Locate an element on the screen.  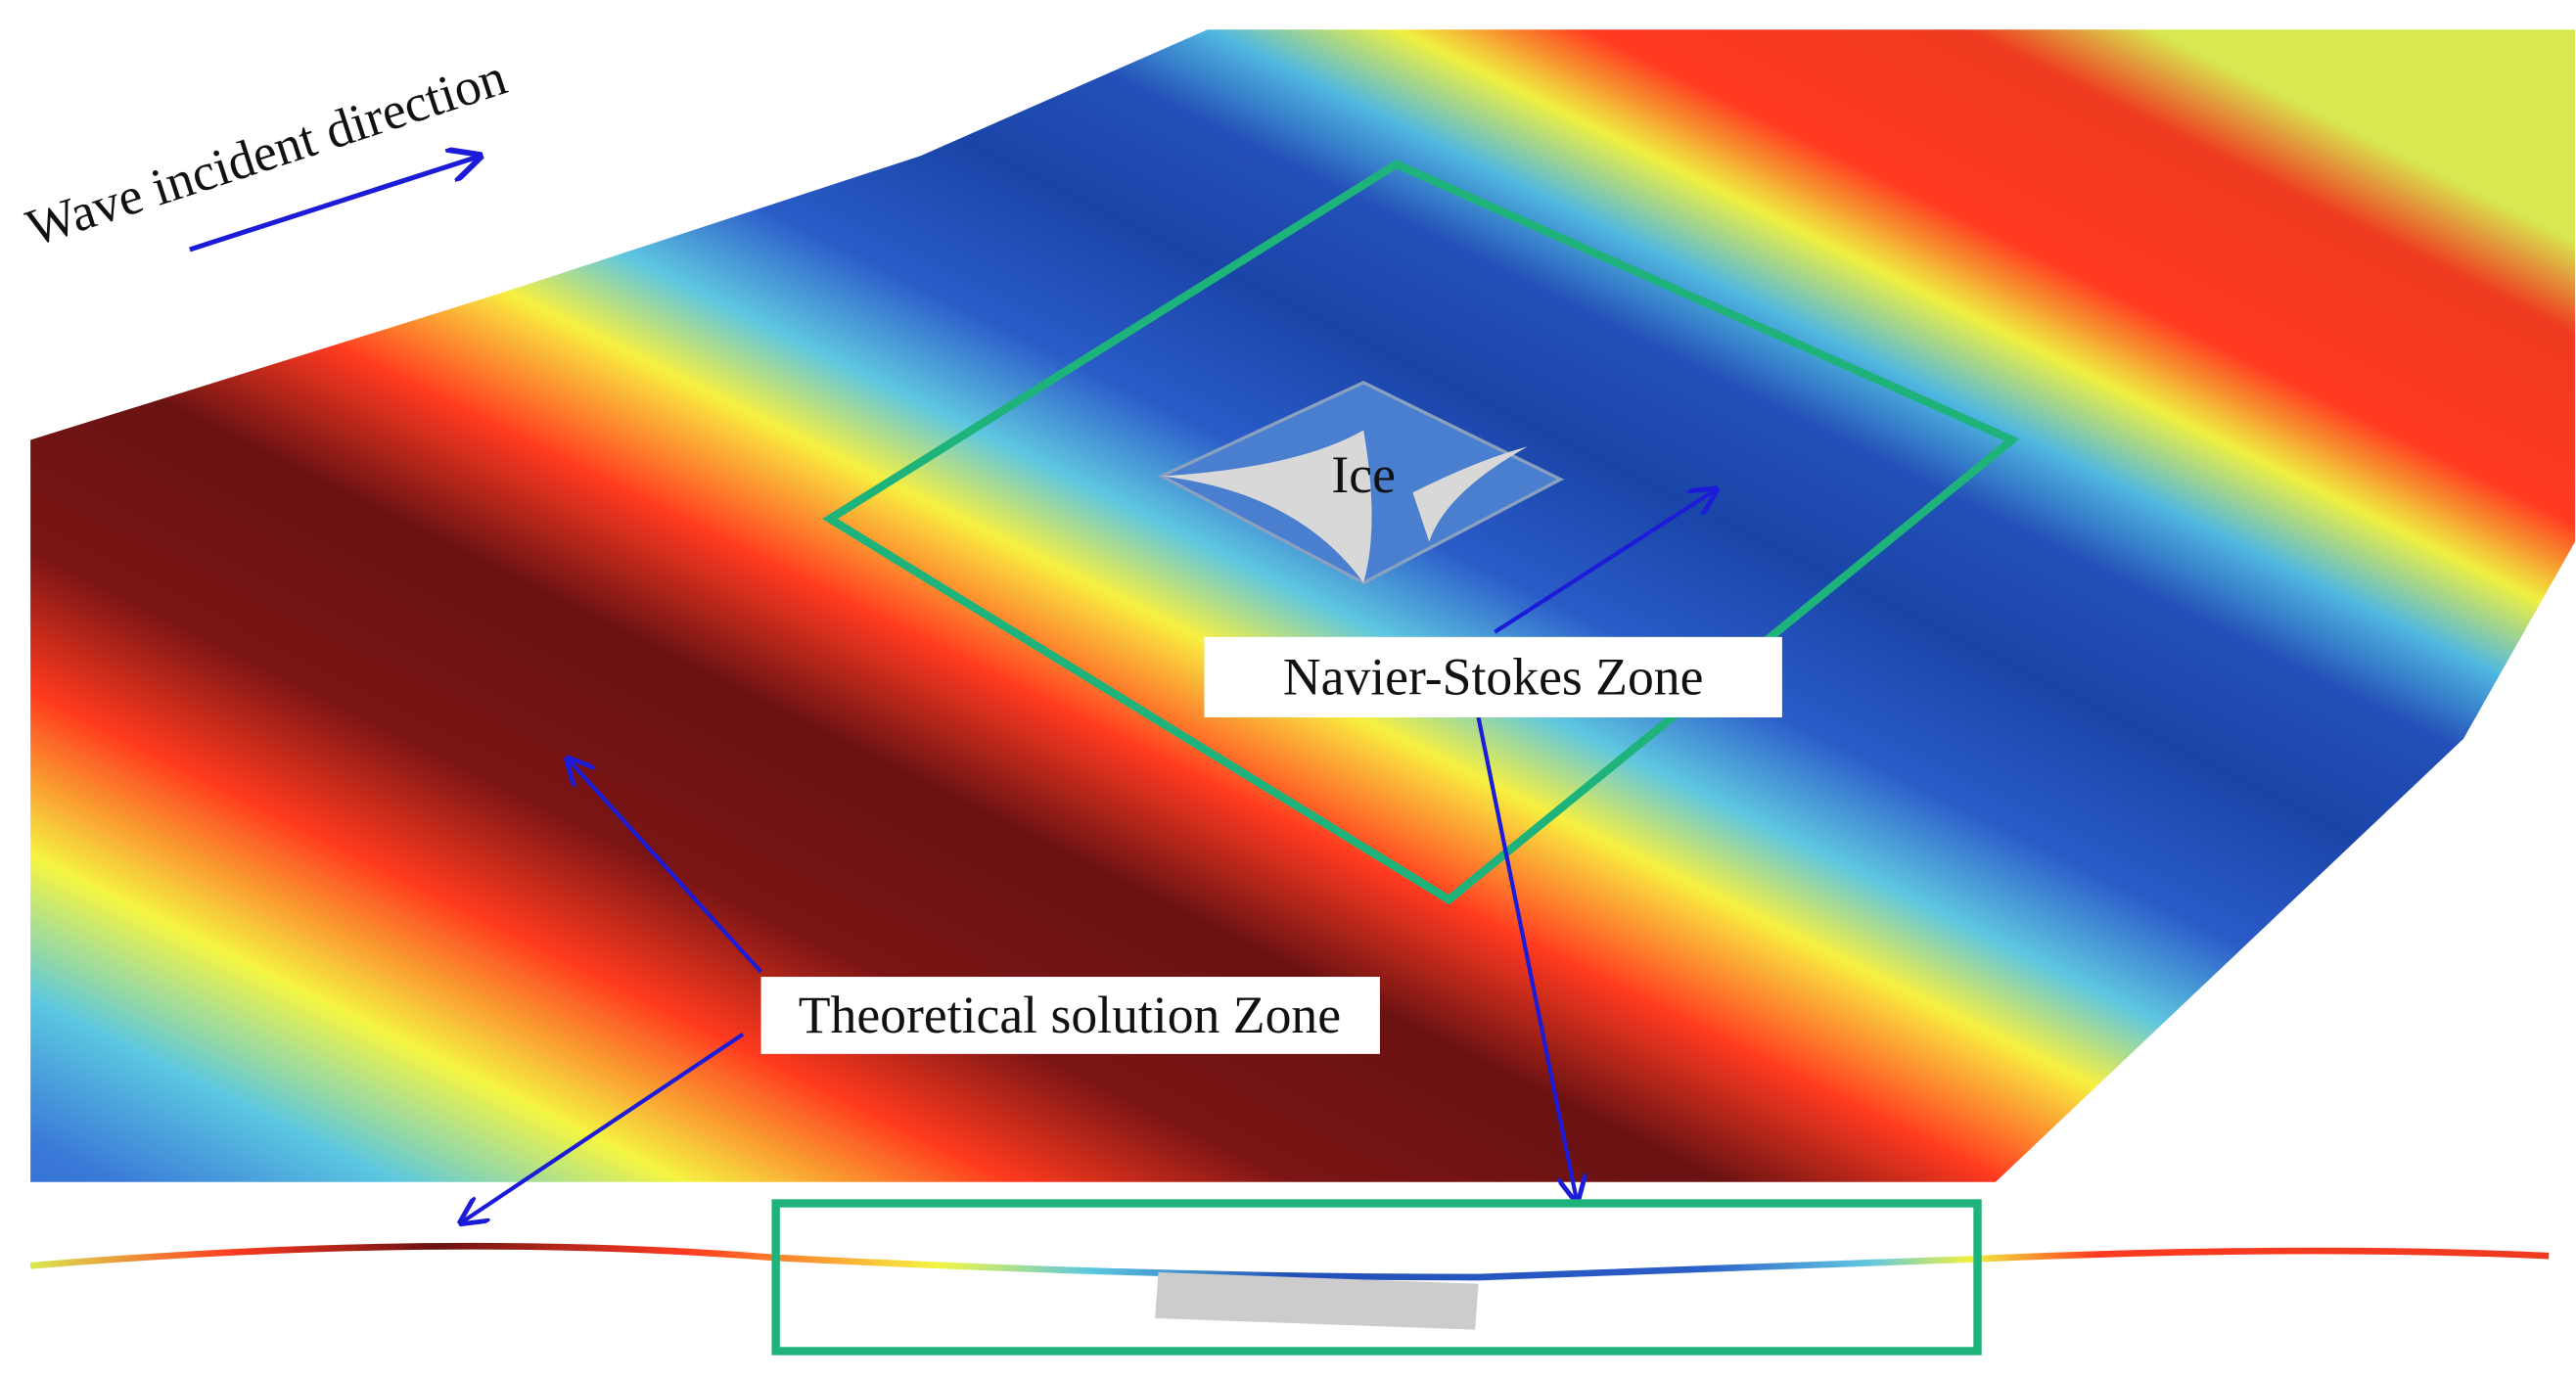
ns-label-box is located at coordinates (1493, 677).